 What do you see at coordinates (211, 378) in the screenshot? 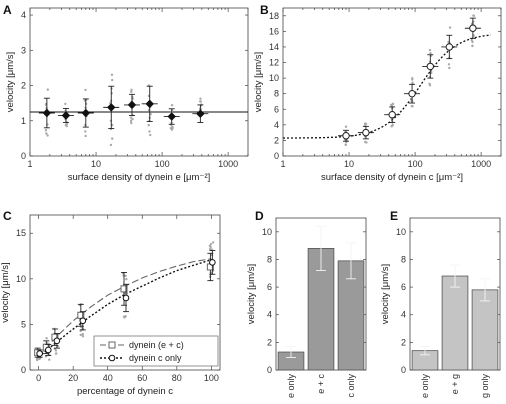
I see `panel-c-xtick-label: 100` at bounding box center [211, 378].